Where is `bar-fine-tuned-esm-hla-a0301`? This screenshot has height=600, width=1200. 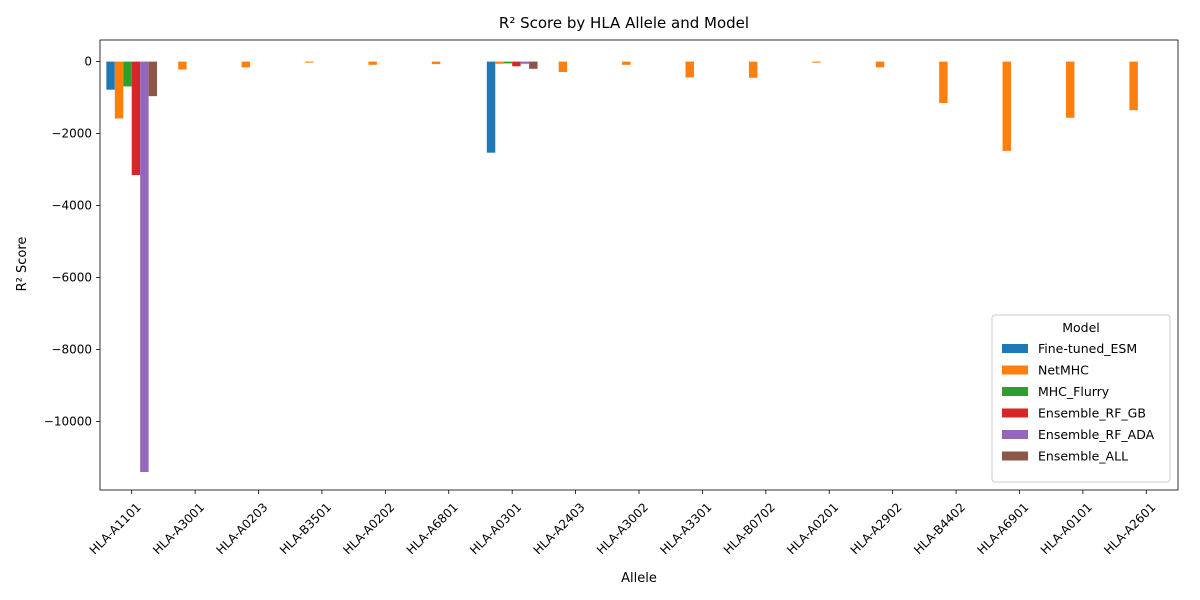 bar-fine-tuned-esm-hla-a0301 is located at coordinates (491, 107).